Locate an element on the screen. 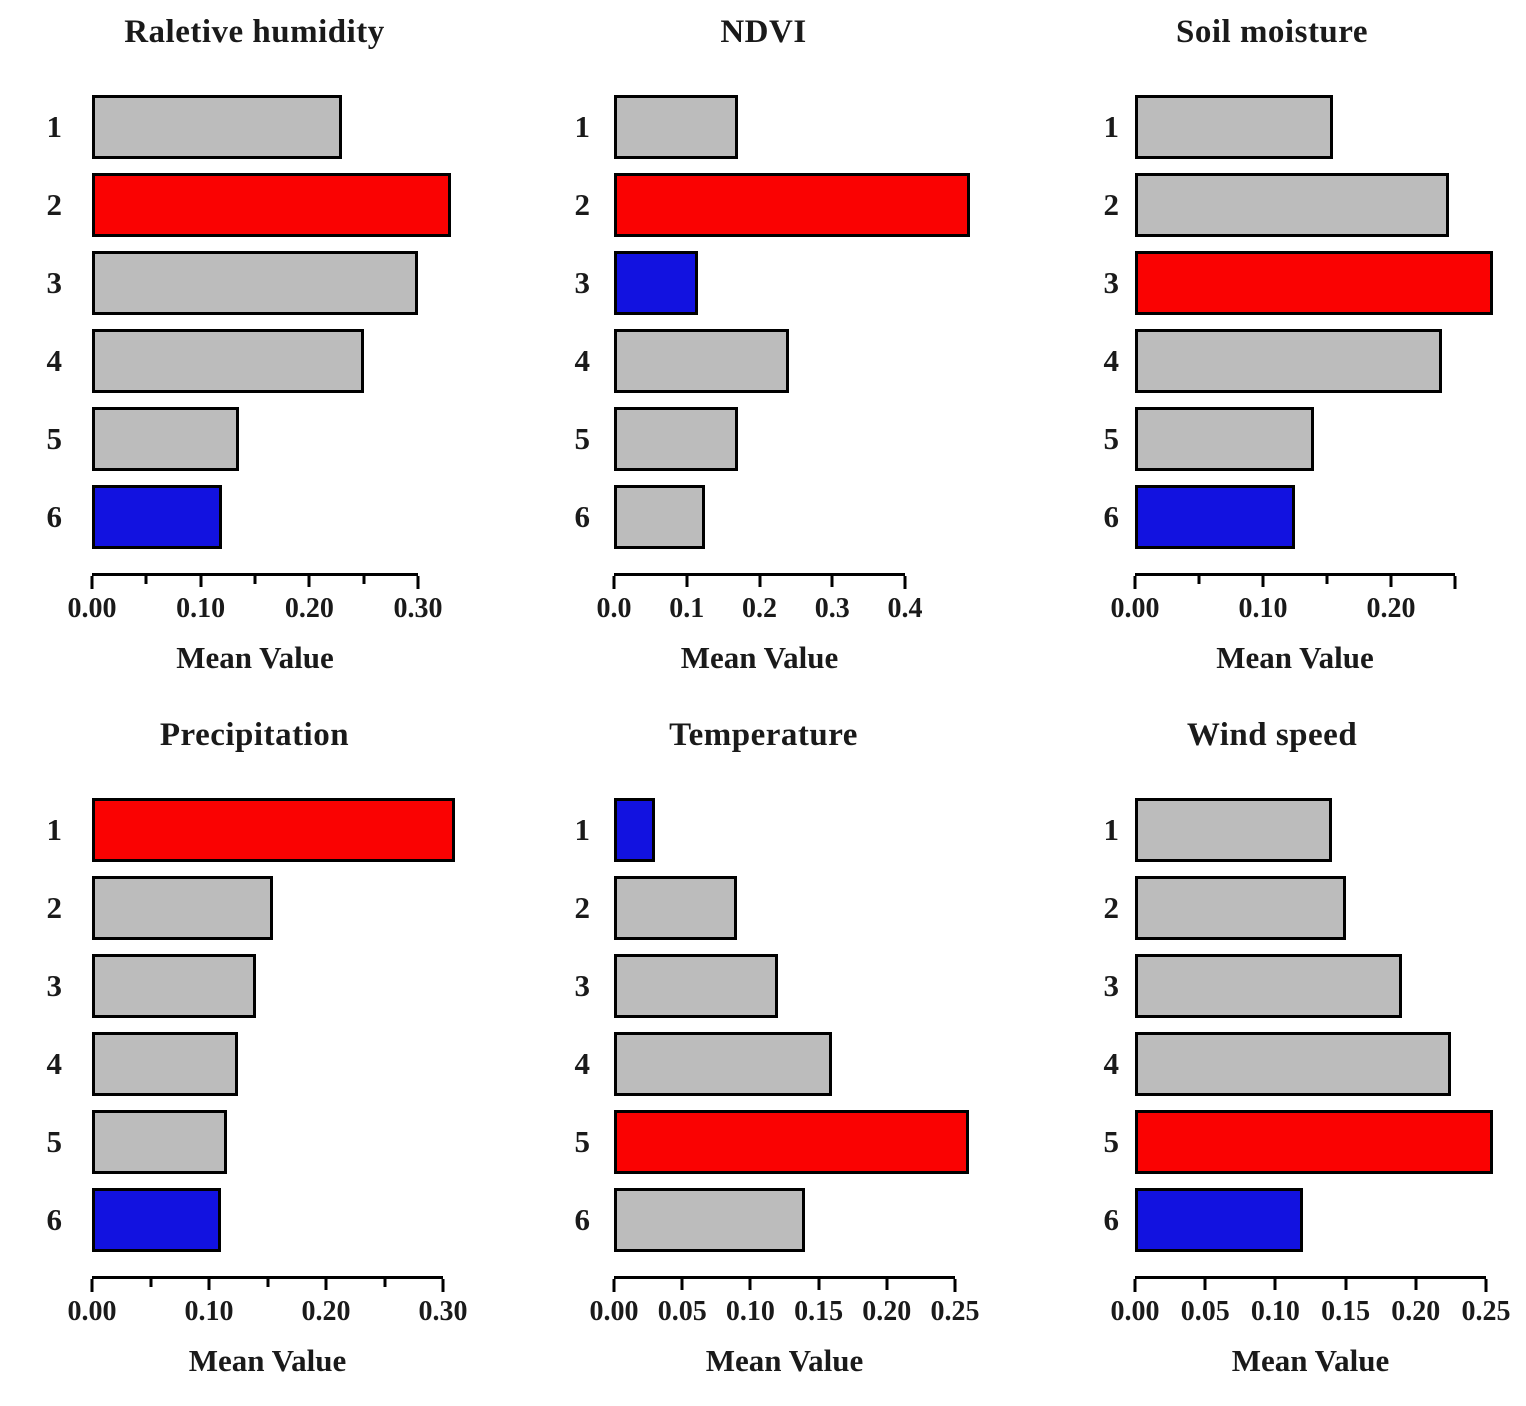 The width and height of the screenshot is (1526, 1406). x-tick-label: 0.00 is located at coordinates (614, 1311).